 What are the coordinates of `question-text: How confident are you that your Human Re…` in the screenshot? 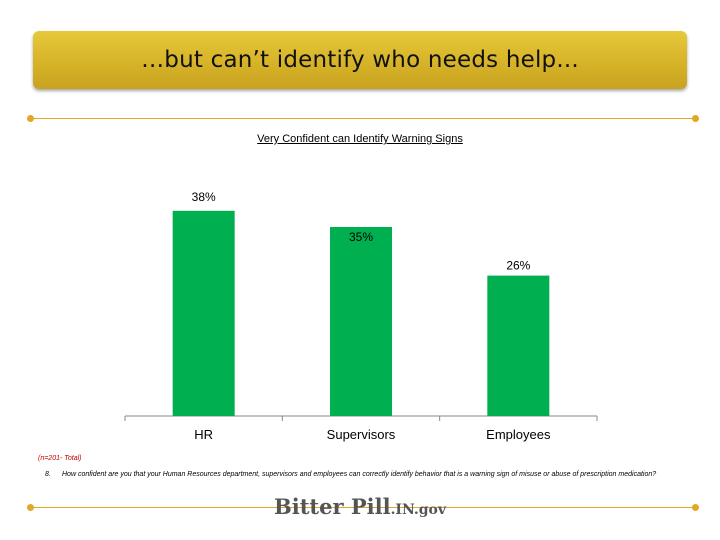 It's located at (359, 474).